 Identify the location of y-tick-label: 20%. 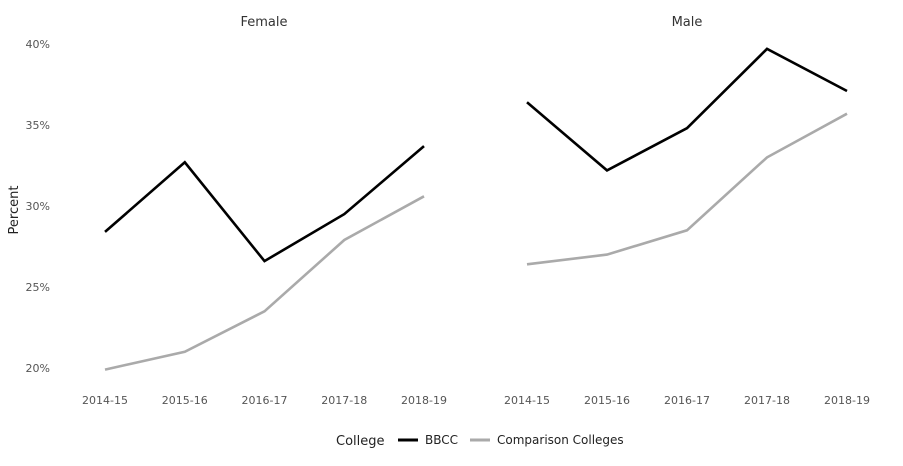
(38, 368).